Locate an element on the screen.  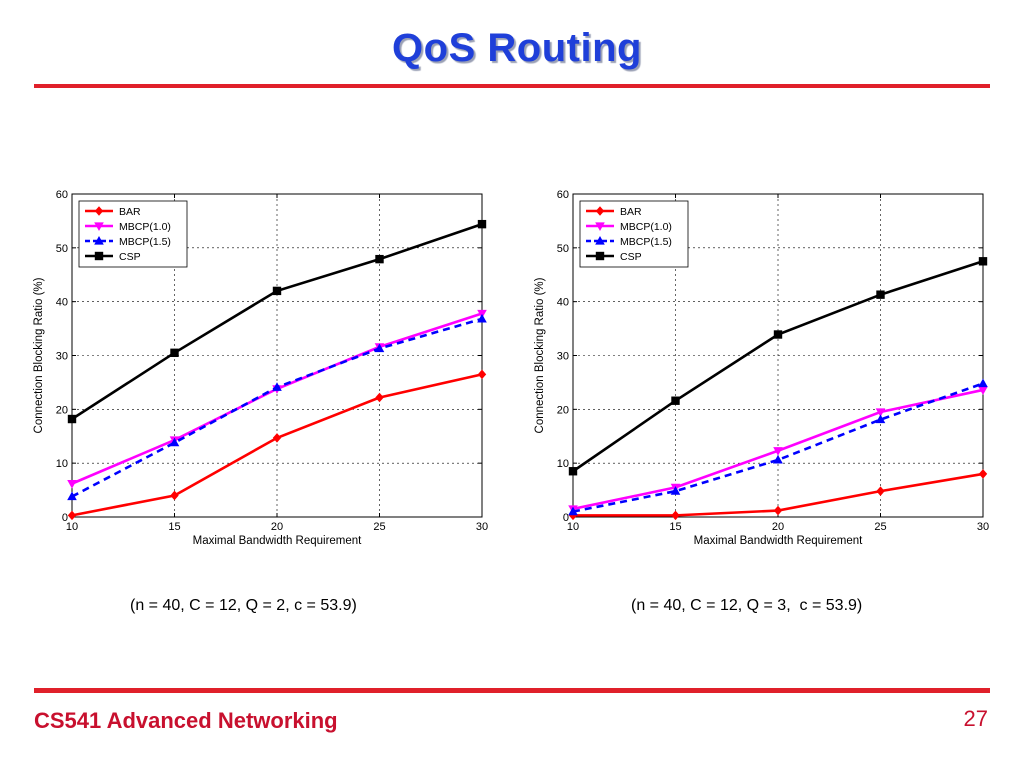
caption-left: (n = 40, C = 12, Q = 2, c = 53.9) is located at coordinates (243, 605).